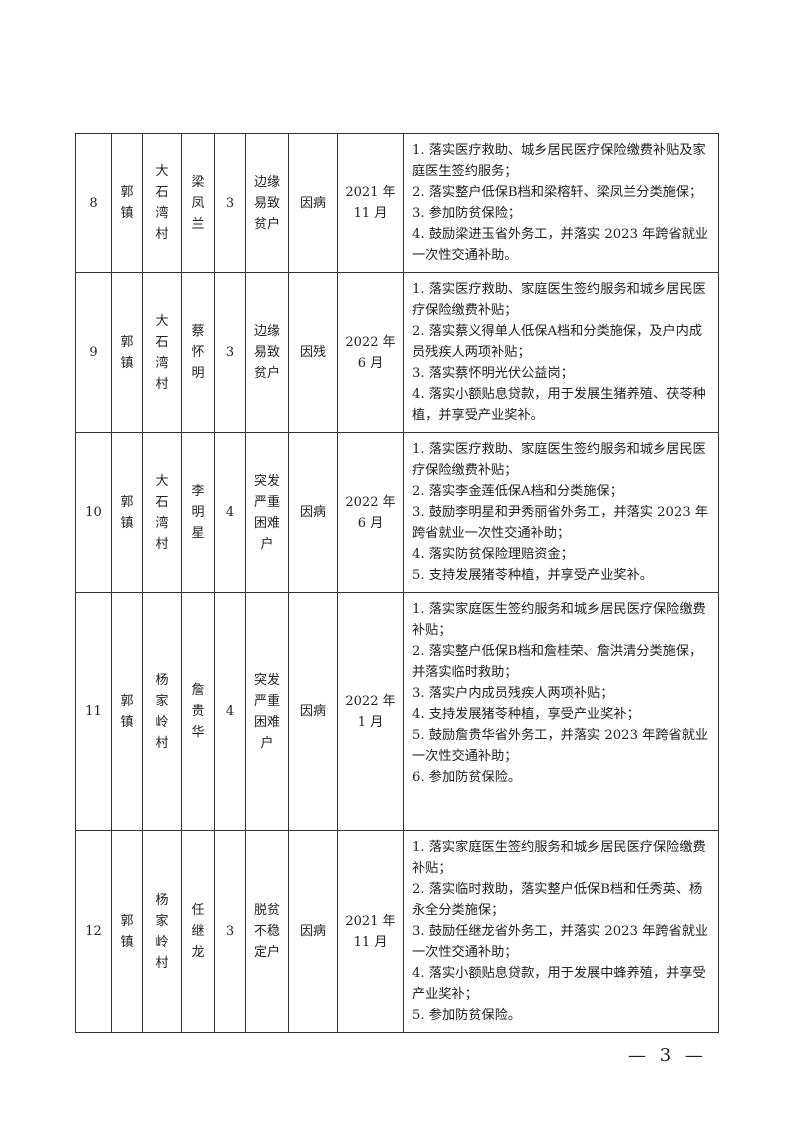 This screenshot has width=793, height=1122. I want to click on measure-item: 2. 落实整户低保B档和梁榕轩、梁凤兰分类施保；, so click(557, 192).